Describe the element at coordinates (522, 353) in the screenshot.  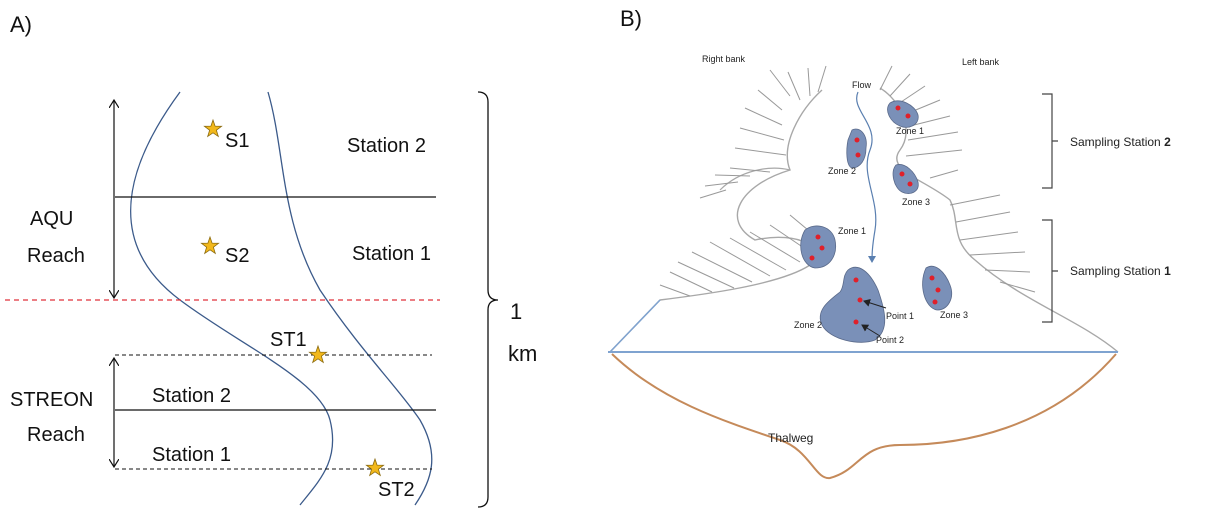
I see `scale-unit: km` at that location.